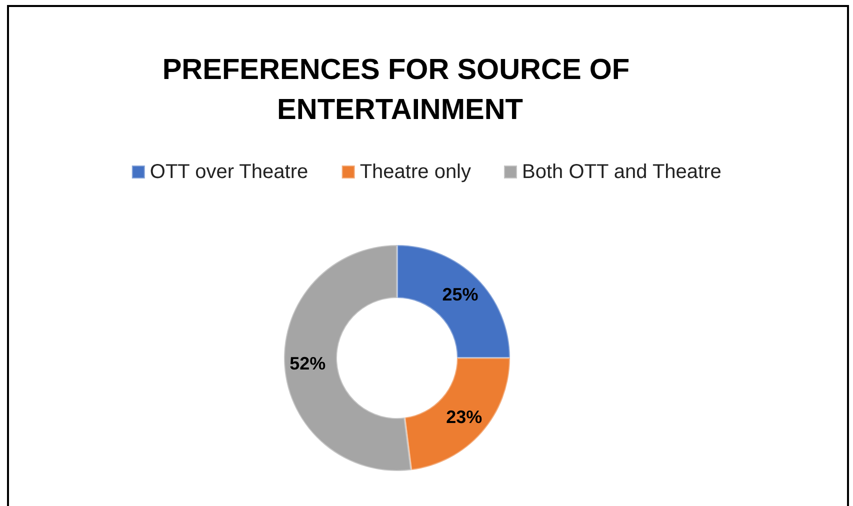 This screenshot has height=506, width=853. I want to click on legend-label: Both OTT and Theatre, so click(622, 172).